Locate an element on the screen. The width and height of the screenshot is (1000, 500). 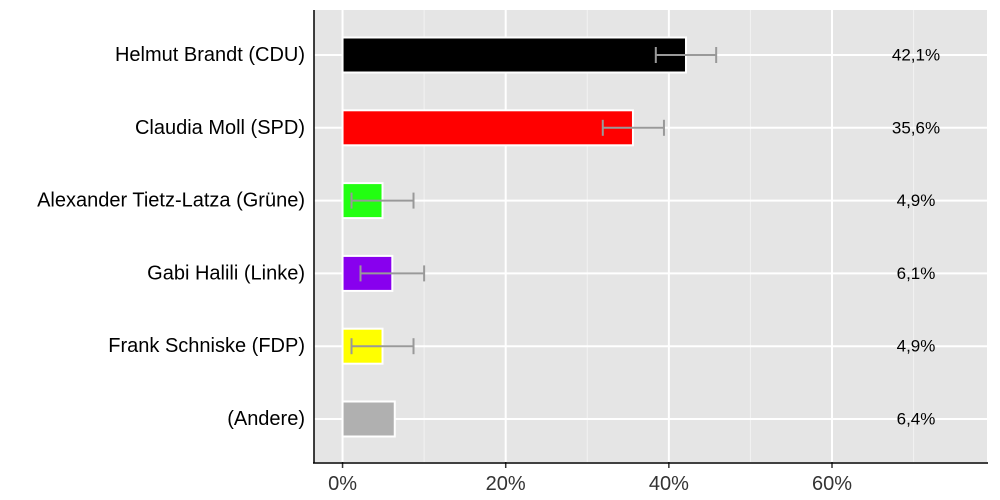
category-label: Frank Schniske (FDP) is located at coordinates (206, 346).